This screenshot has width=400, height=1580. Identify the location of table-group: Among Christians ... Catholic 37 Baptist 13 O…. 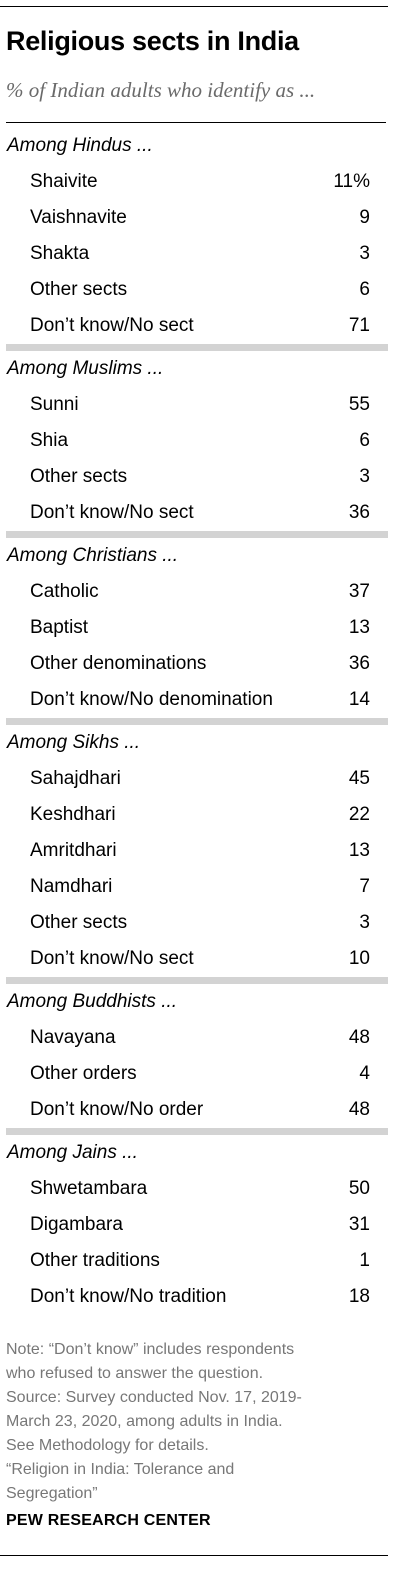
(200, 628).